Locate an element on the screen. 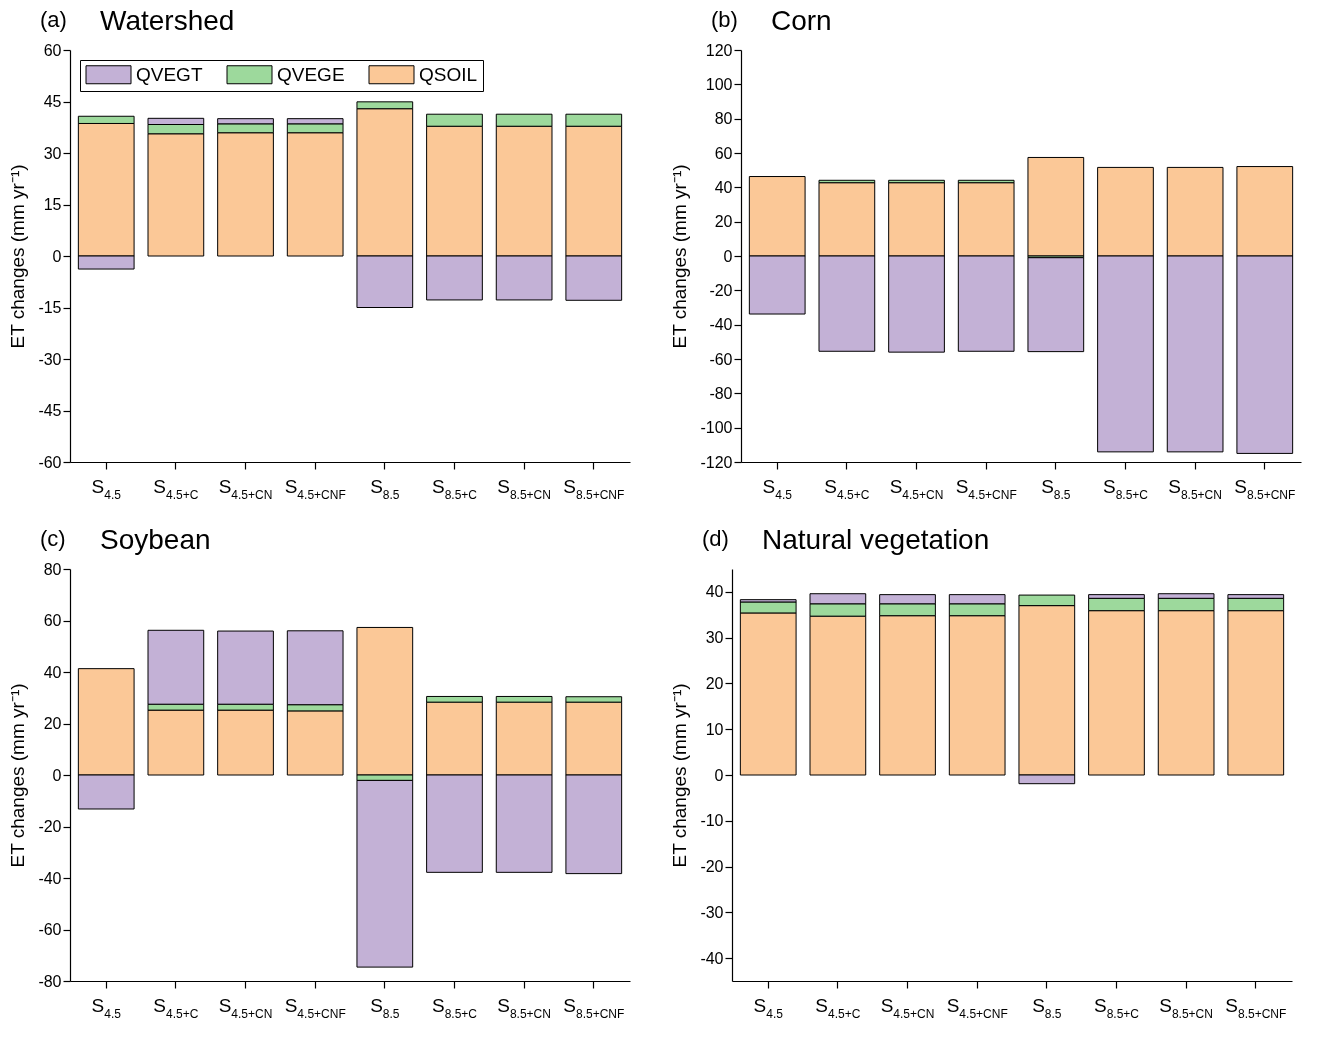 The image size is (1333, 1059). text: (a) is located at coordinates (53, 19).